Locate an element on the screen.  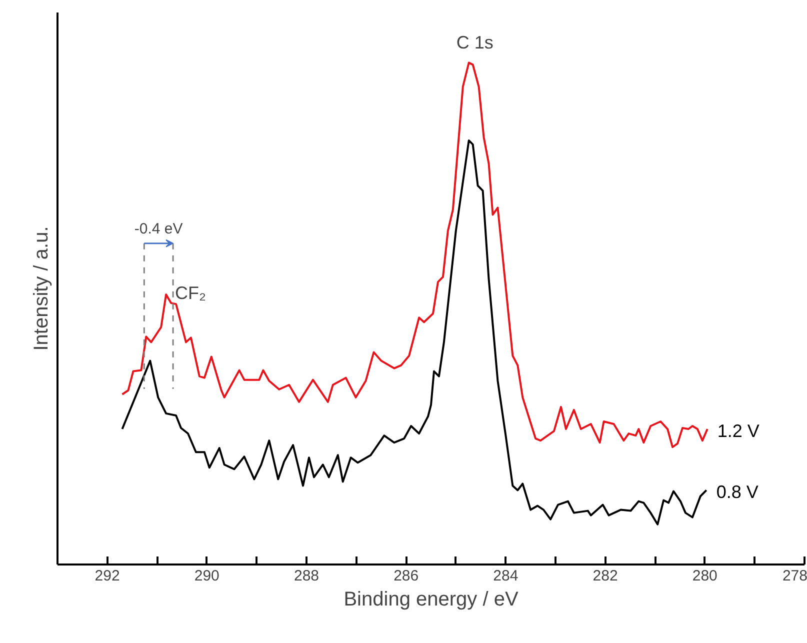
ref-line-label: -0.4 eV is located at coordinates (158, 229).